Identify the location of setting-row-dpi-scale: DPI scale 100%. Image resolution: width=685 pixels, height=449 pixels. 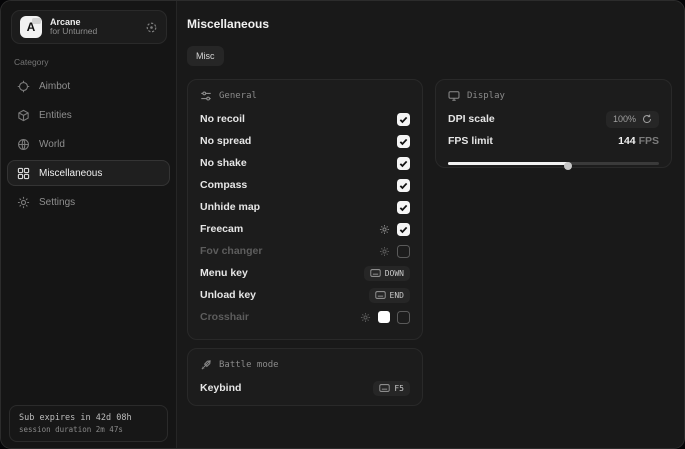
(553, 119).